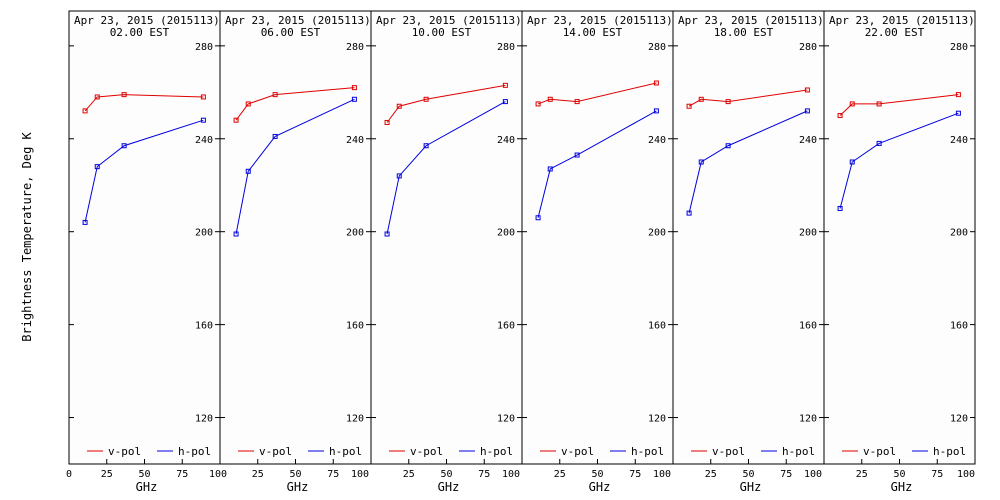 The width and height of the screenshot is (1000, 500). I want to click on panel-time-label: 22.00 EST, so click(895, 32).